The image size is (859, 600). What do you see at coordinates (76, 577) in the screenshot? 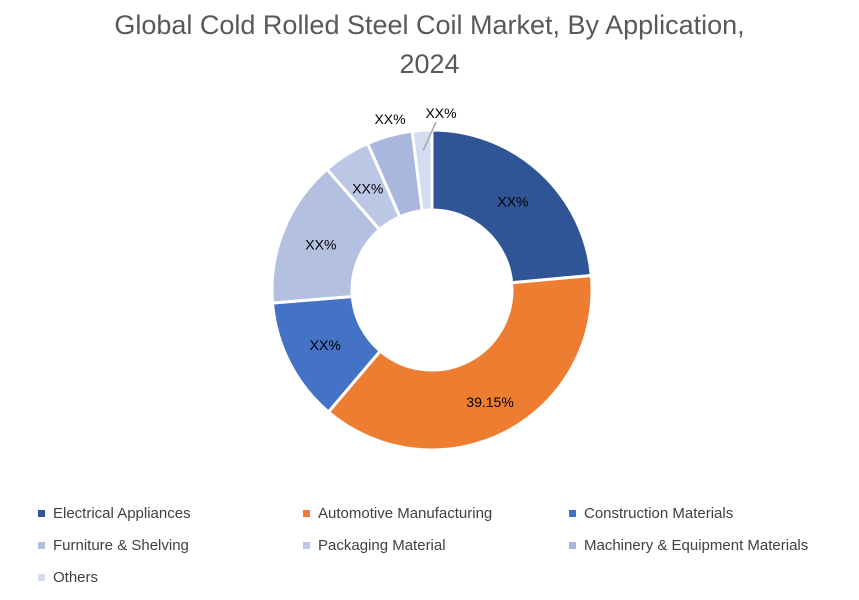
I see `legend-label: Others` at bounding box center [76, 577].